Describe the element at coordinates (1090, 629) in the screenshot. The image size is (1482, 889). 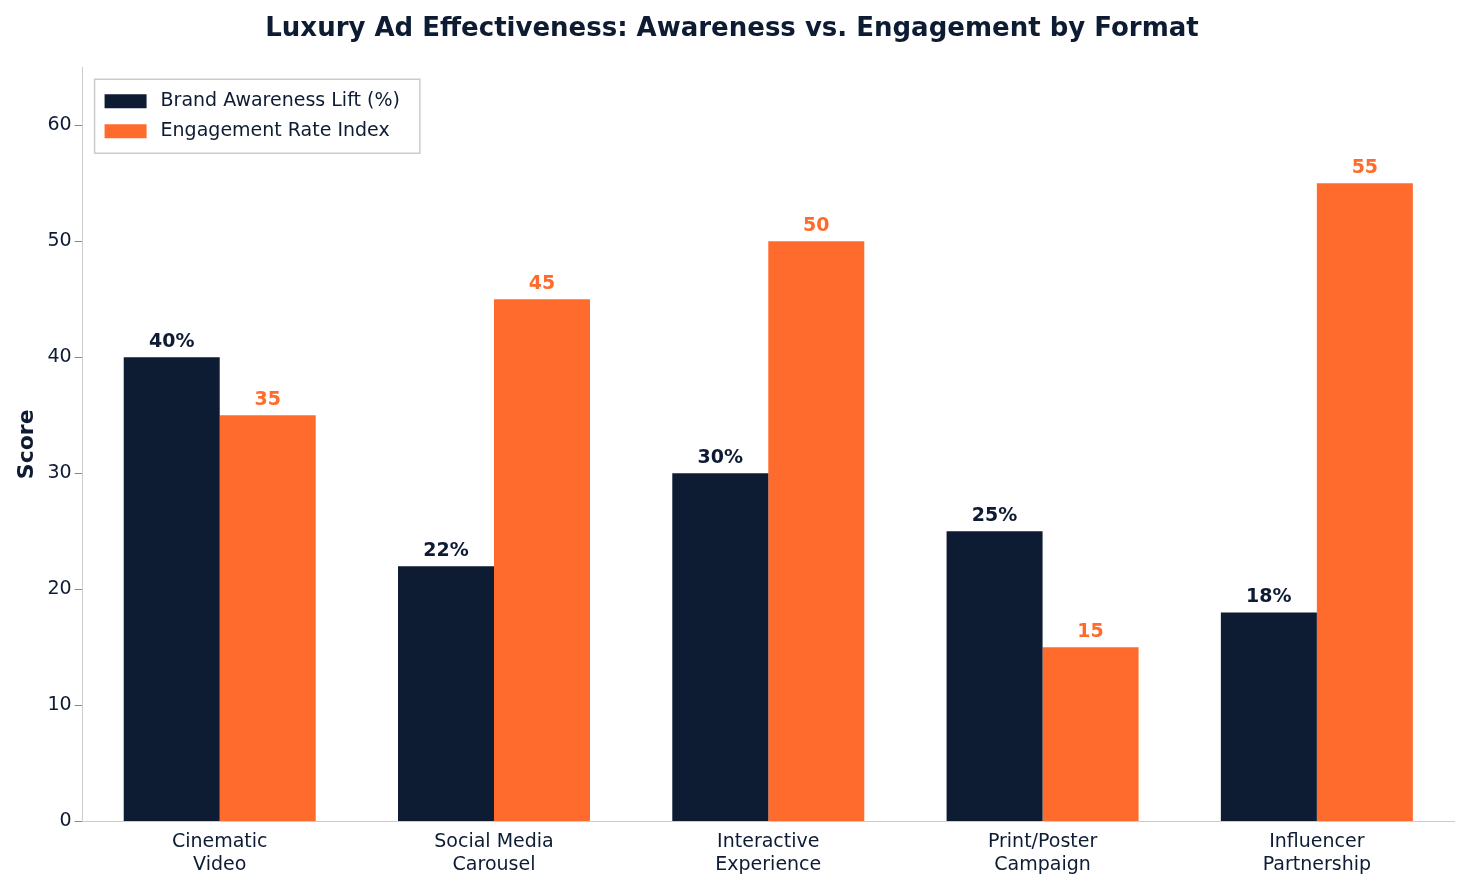
I see `data-label: 15` at that location.